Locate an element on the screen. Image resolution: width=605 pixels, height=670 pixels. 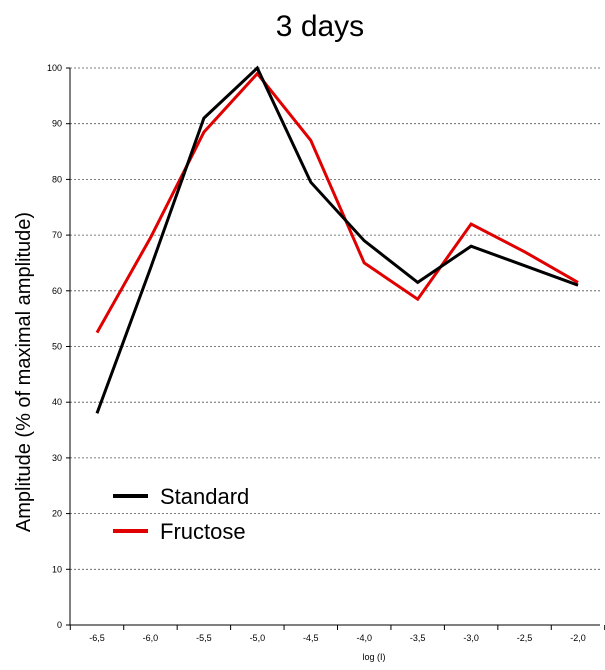
x-tick-label: -5,5 is located at coordinates (204, 638).